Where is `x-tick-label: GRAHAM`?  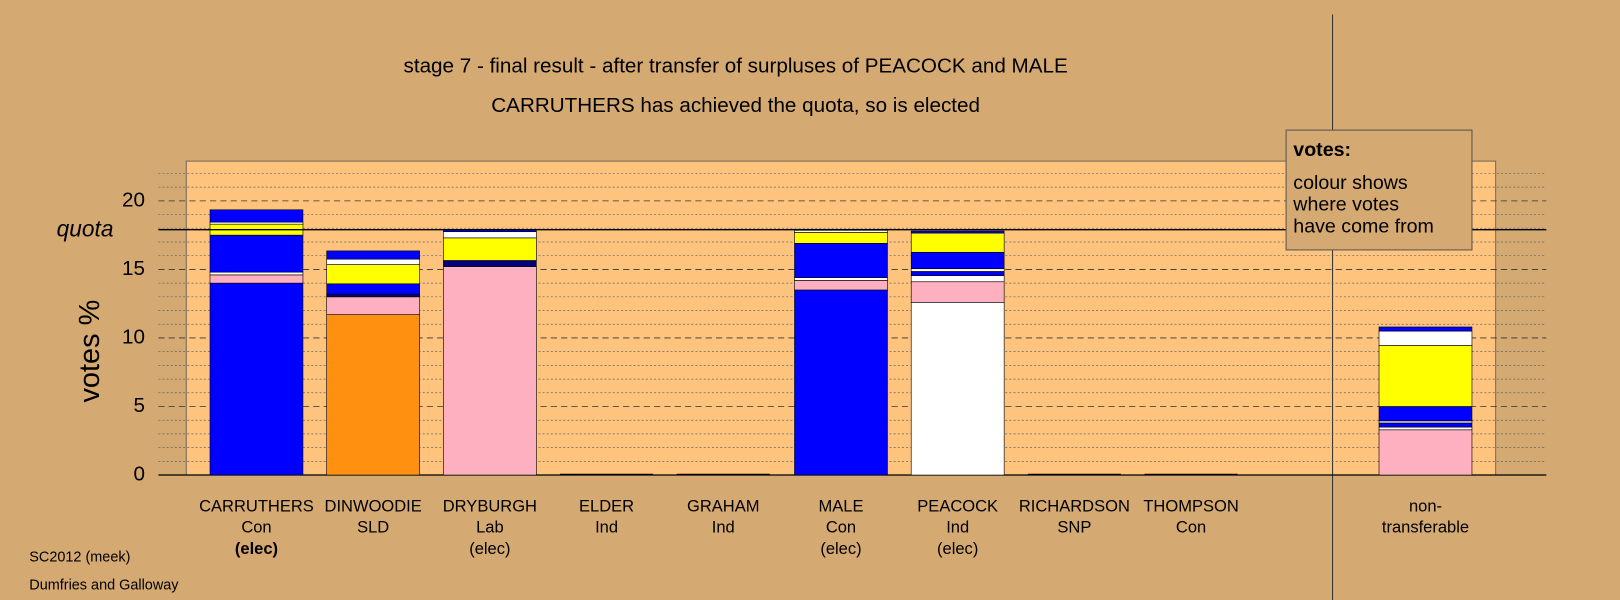 x-tick-label: GRAHAM is located at coordinates (723, 505).